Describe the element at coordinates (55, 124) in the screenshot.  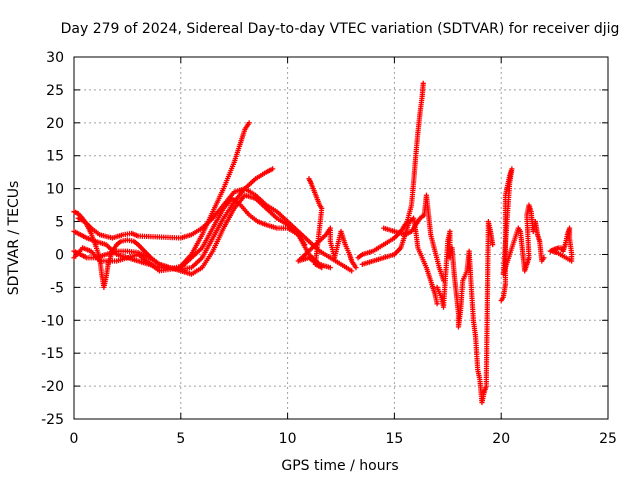
I see `y-tick-label: 20` at that location.